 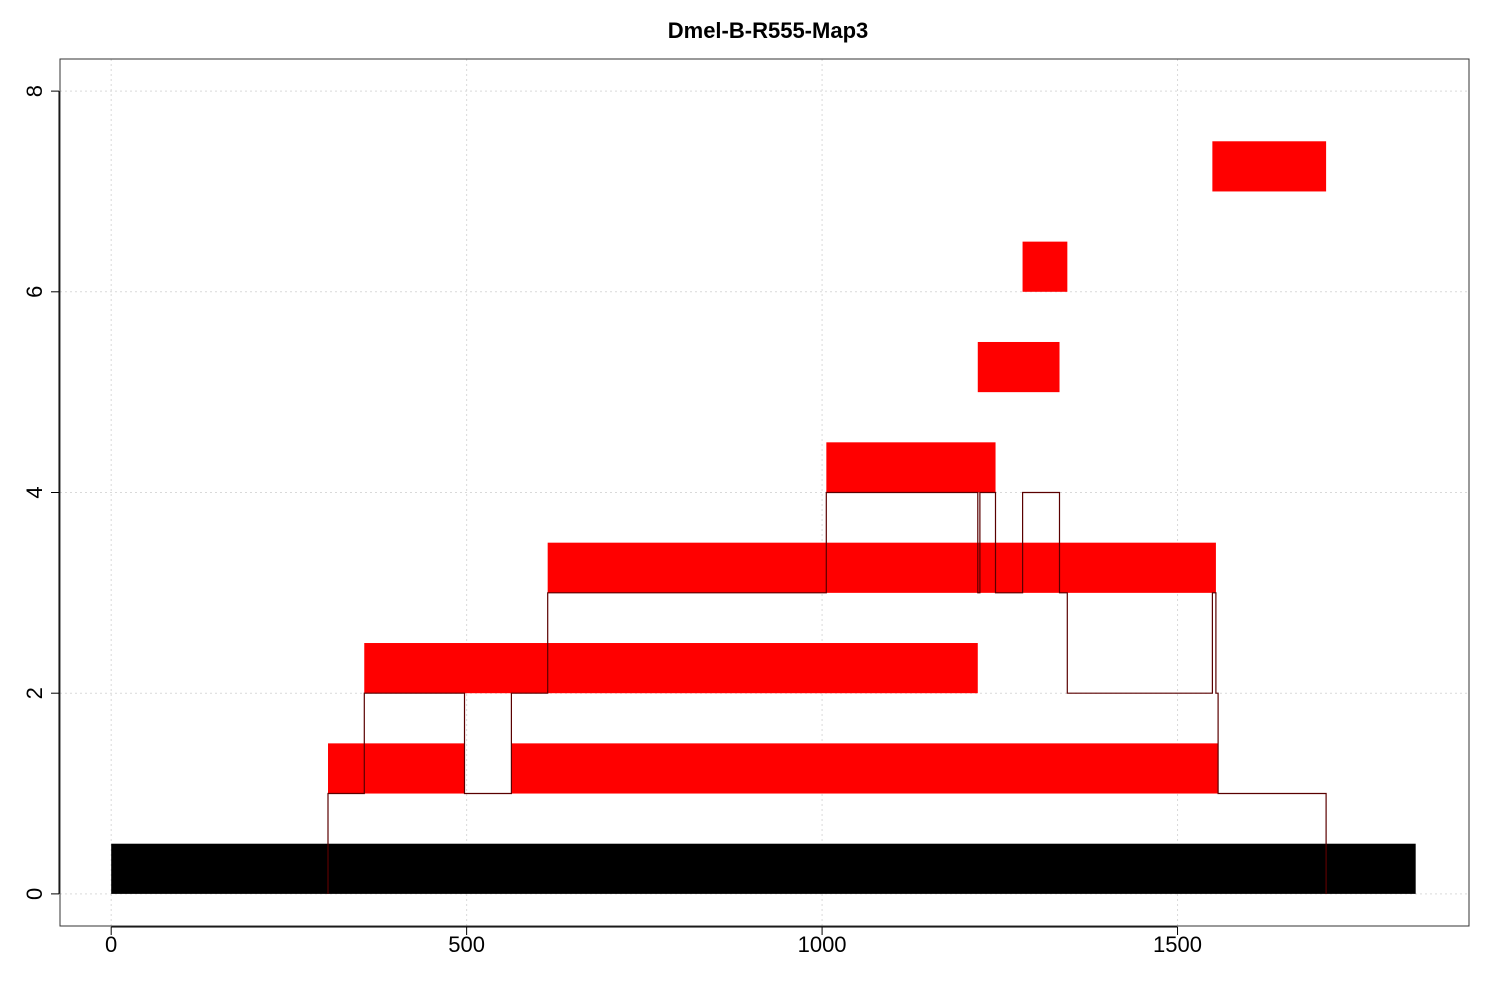 I want to click on y-tick-label-1: 2, so click(x=34, y=693).